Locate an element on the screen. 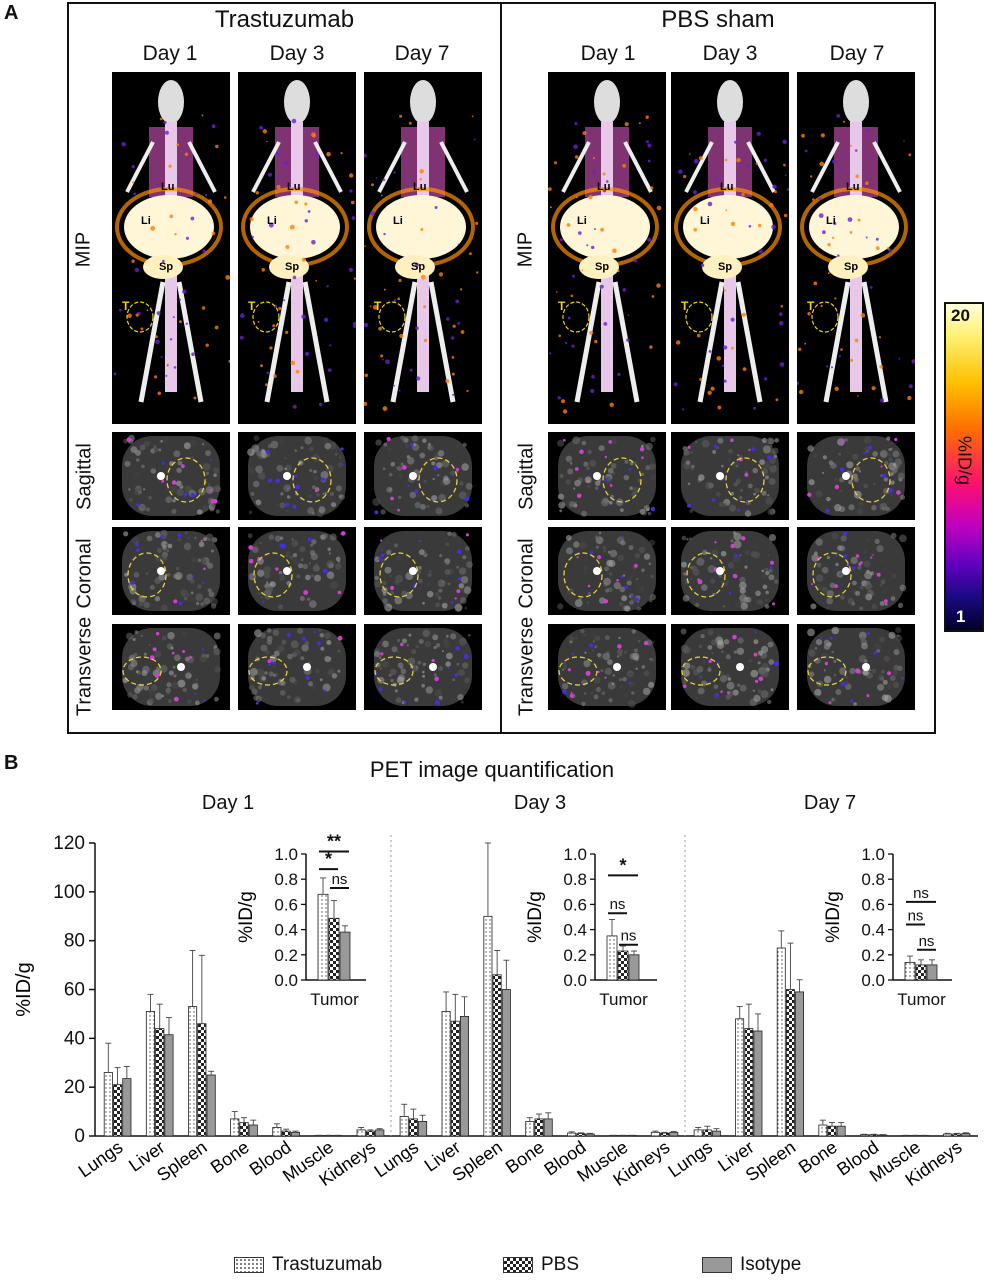 This screenshot has height=1280, width=984. x-tick-label: Bone is located at coordinates (818, 1157).